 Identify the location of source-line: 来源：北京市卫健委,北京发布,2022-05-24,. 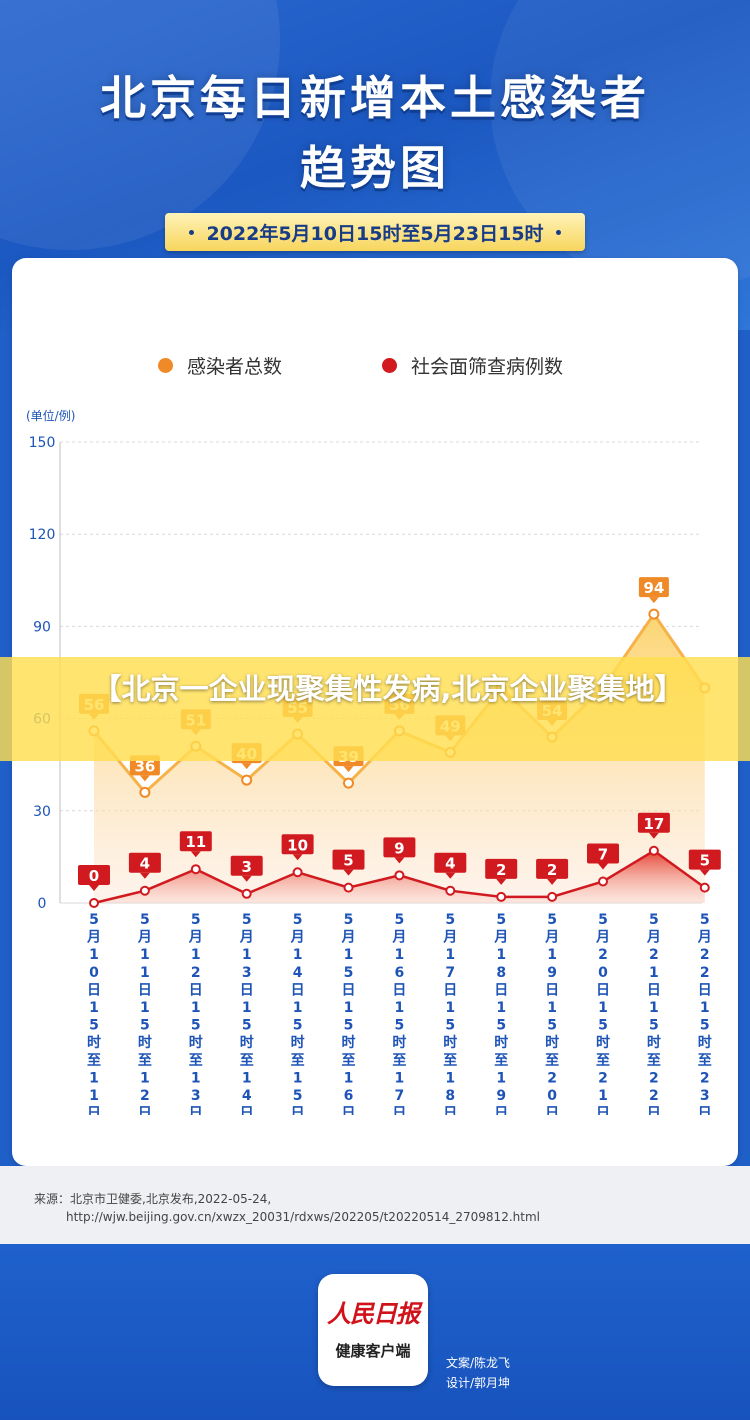
(153, 1199).